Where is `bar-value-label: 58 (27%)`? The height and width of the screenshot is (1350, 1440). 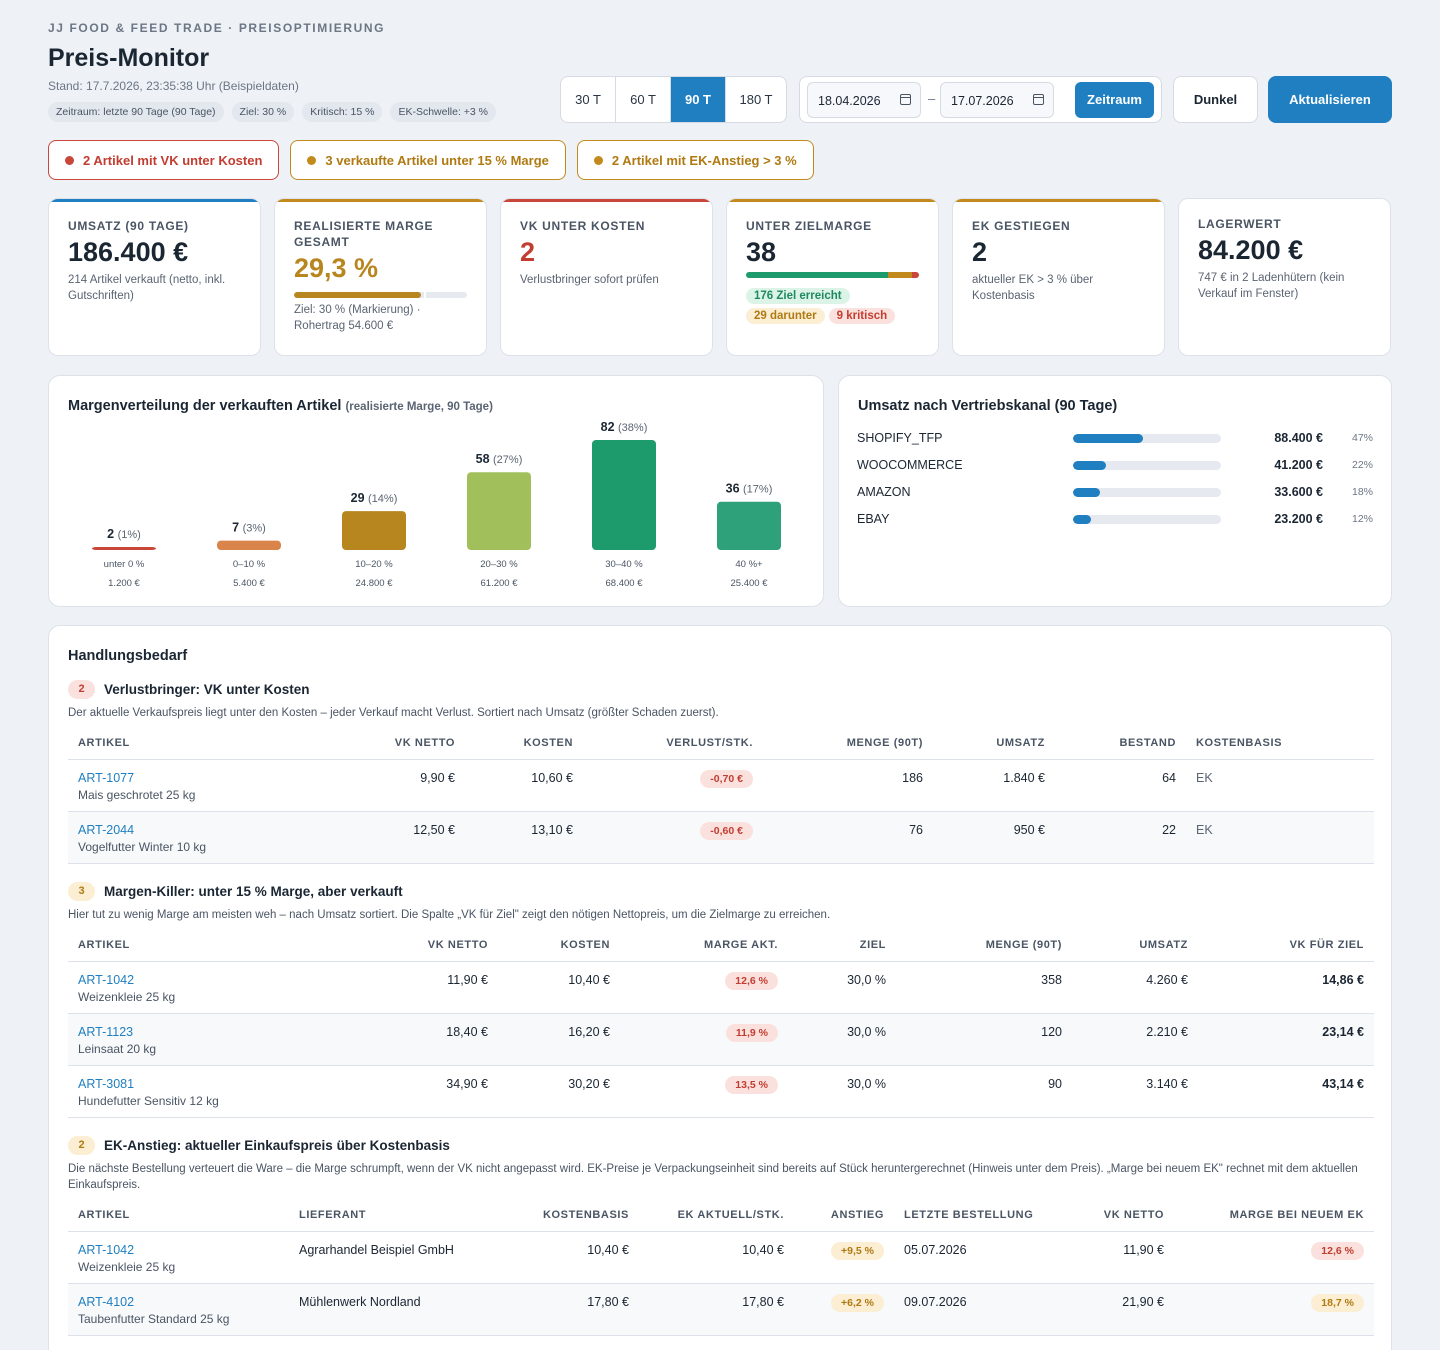 bar-value-label: 58 (27%) is located at coordinates (499, 459).